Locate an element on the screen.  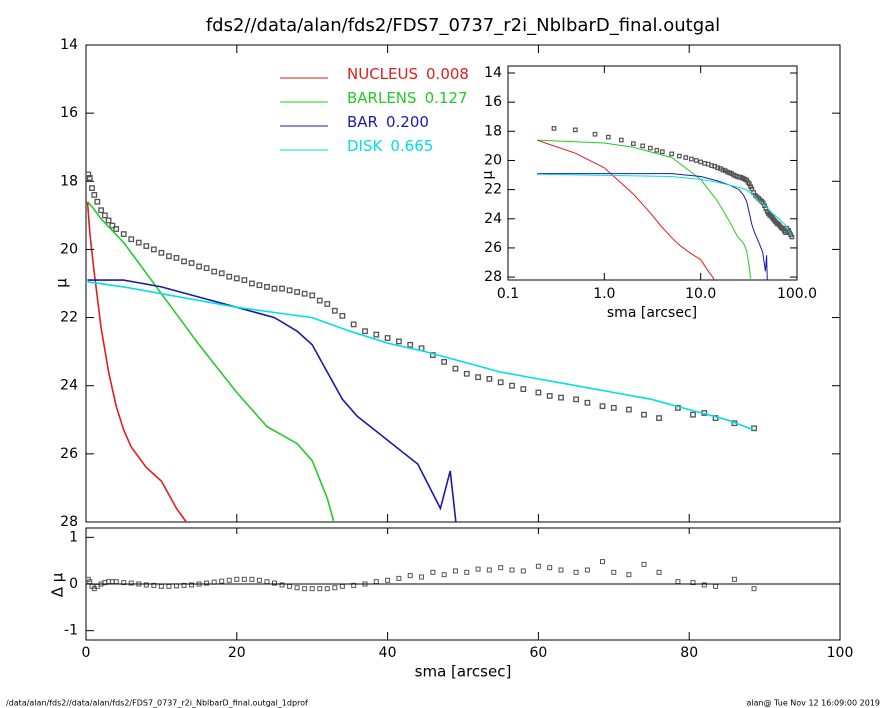
legend-name: NUCLEUS is located at coordinates (382, 74).